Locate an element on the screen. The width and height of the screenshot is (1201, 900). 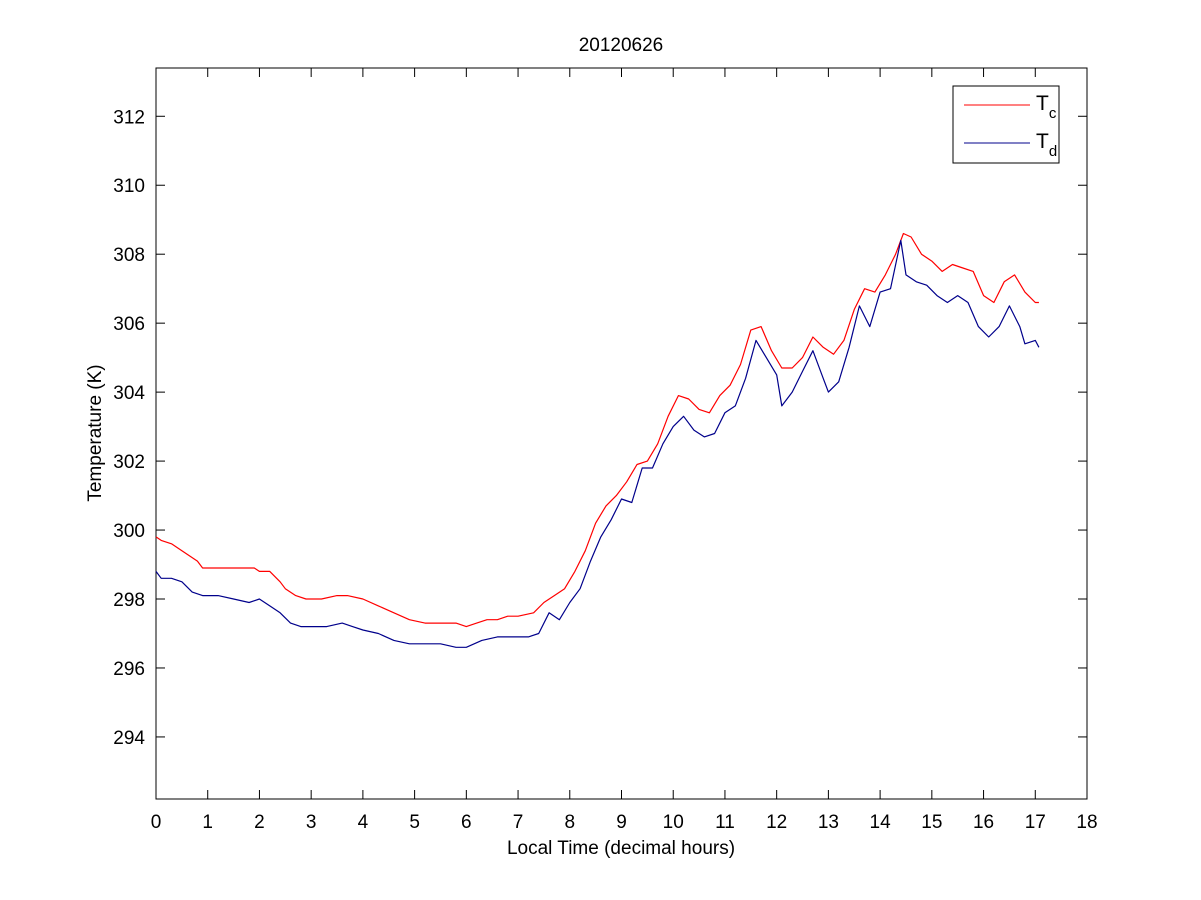
y-tick-label: 308 is located at coordinates (129, 255).